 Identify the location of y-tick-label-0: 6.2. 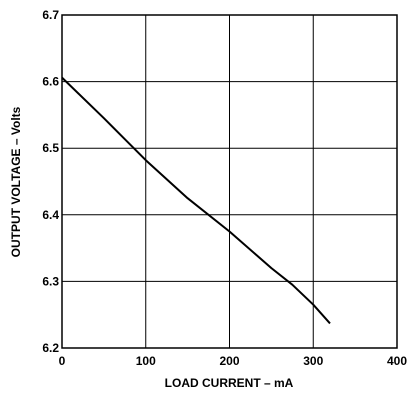
(50, 348).